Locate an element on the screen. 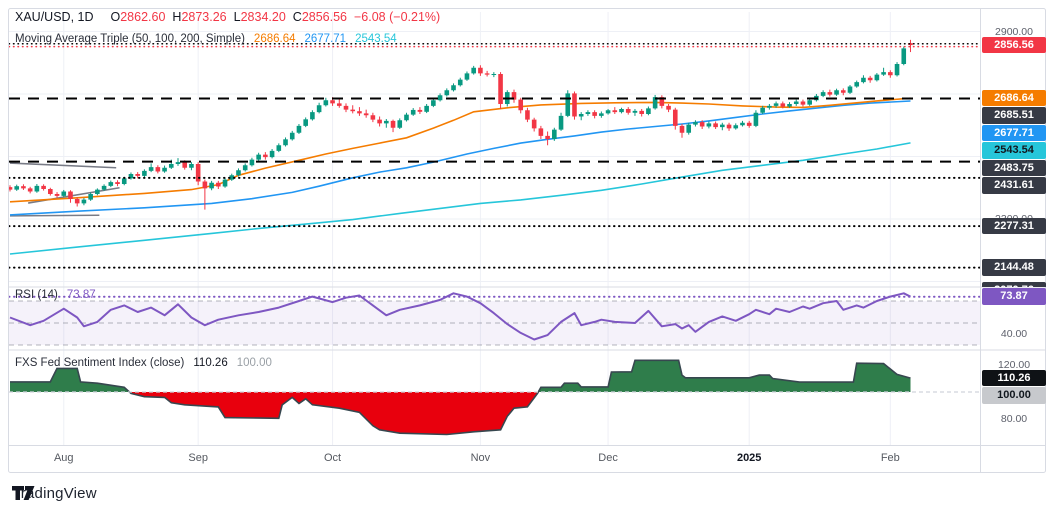 Image resolution: width=1050 pixels, height=513 pixels. time-axis: Aug Sep Oct Nov Dec 2025 Feb is located at coordinates (490, 459).